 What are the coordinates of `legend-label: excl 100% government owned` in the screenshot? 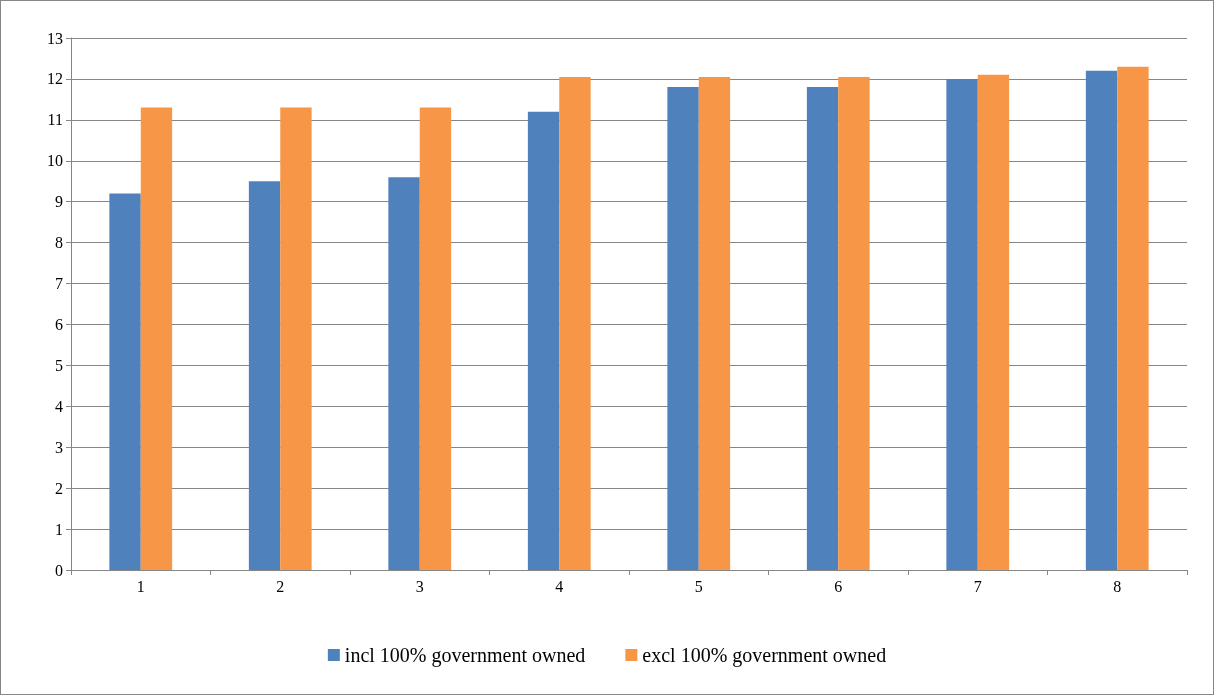 It's located at (764, 655).